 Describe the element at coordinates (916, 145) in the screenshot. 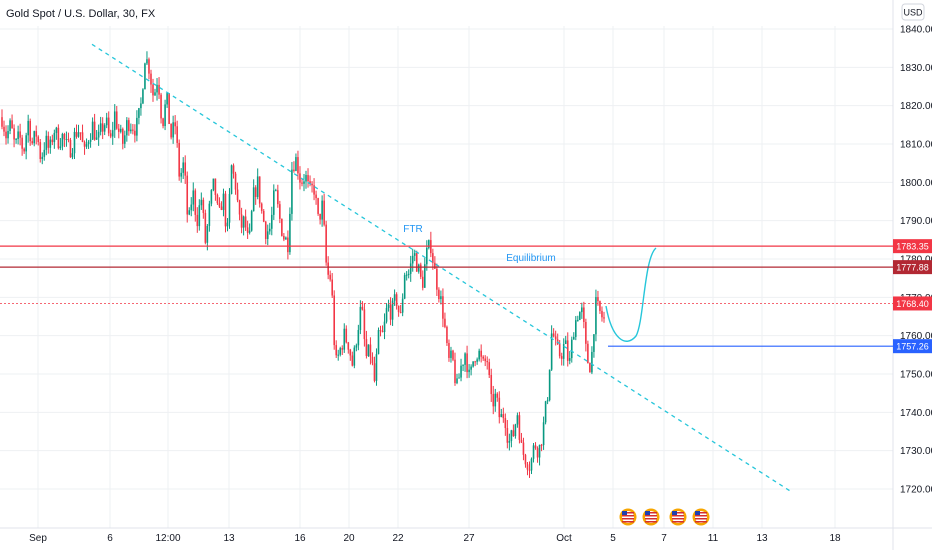

I see `y-tick-label: 1810.00` at that location.